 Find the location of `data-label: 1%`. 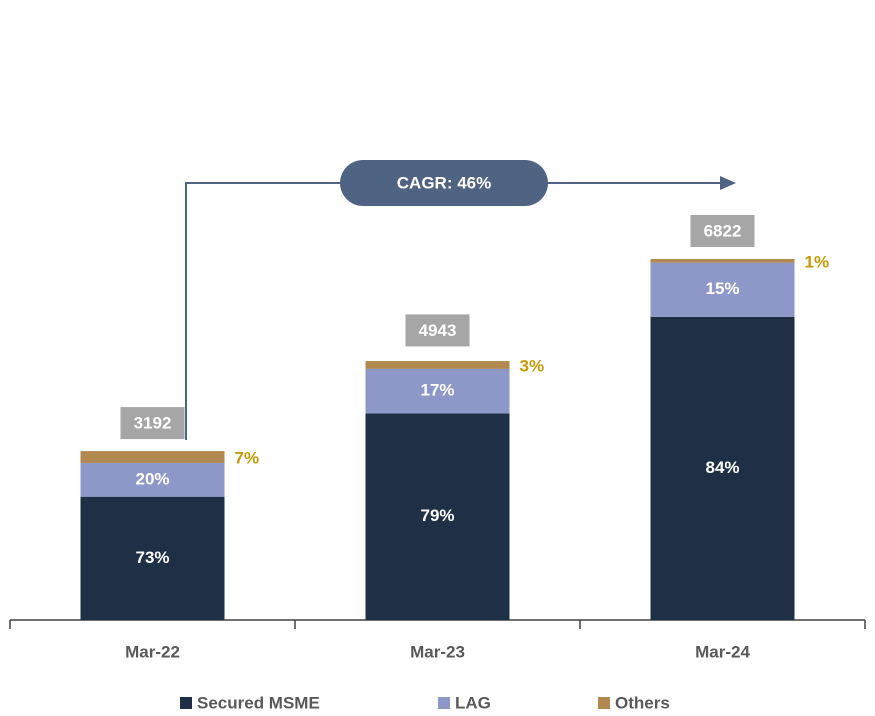

data-label: 1% is located at coordinates (817, 261).